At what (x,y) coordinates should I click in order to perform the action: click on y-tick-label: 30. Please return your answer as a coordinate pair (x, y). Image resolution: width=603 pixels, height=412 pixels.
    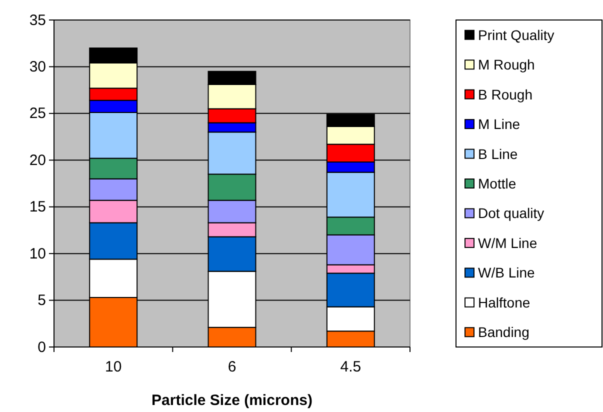
    Looking at the image, I should click on (37, 67).